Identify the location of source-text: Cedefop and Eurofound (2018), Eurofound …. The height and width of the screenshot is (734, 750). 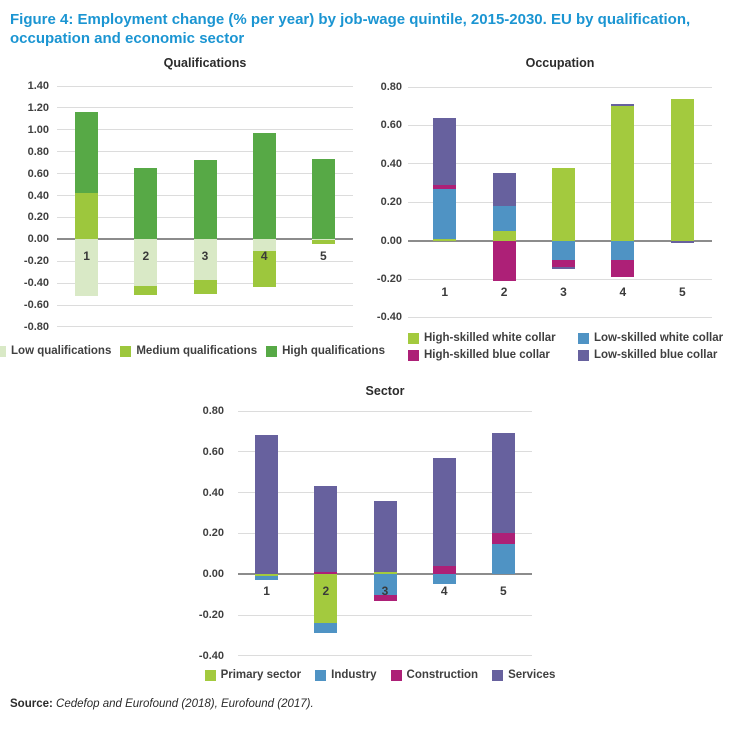
(185, 704).